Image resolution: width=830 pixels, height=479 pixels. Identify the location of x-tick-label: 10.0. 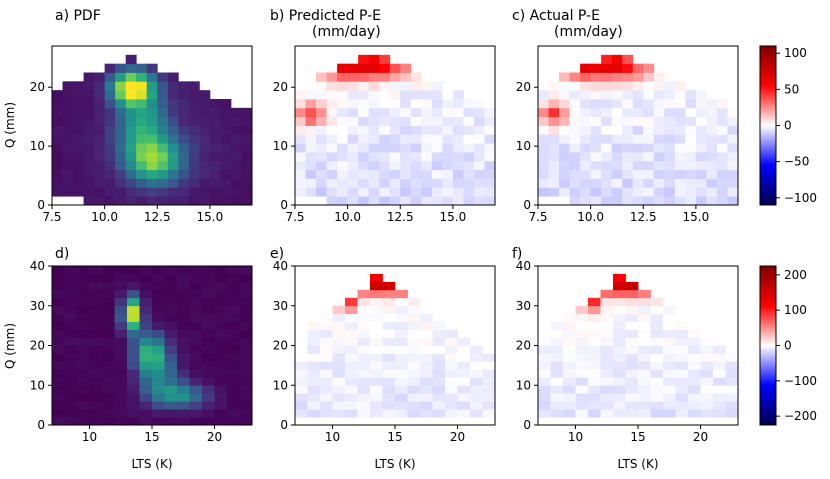
(590, 217).